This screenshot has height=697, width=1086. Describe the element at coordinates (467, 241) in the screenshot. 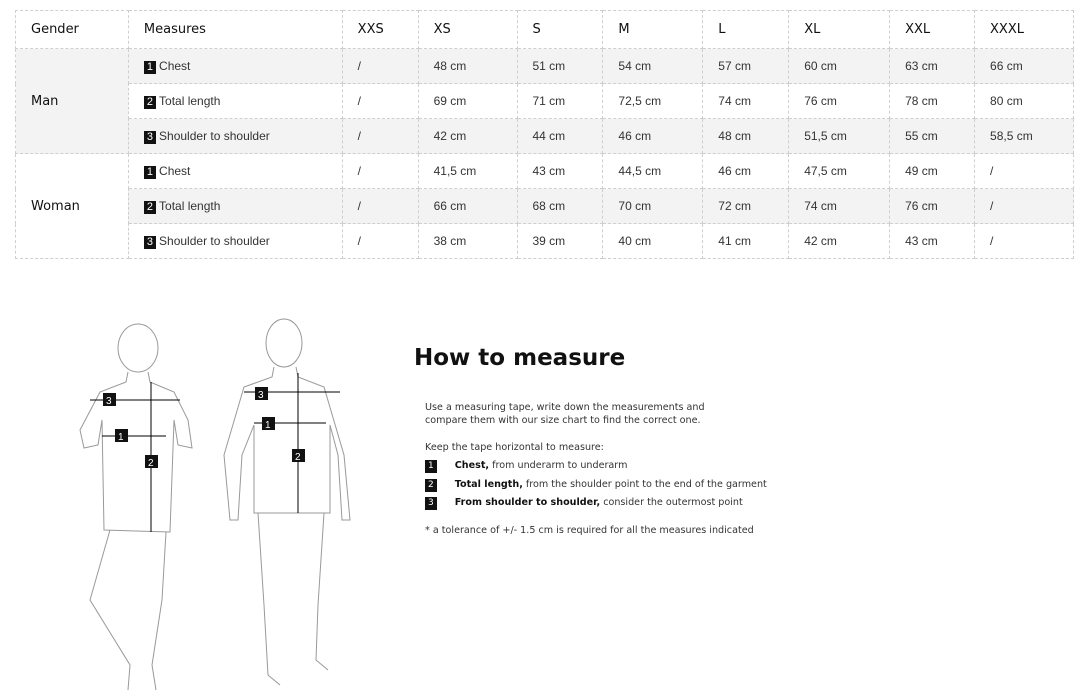

I see `size-value-cell: 38 cm` at that location.